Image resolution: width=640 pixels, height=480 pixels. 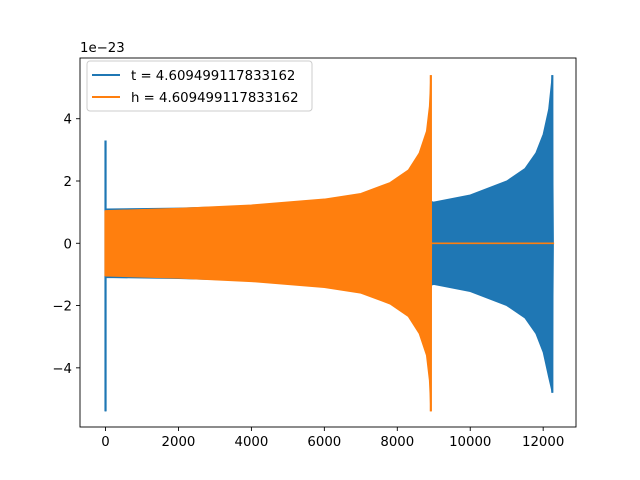 I want to click on y-tick-label: 4, so click(x=68, y=120).